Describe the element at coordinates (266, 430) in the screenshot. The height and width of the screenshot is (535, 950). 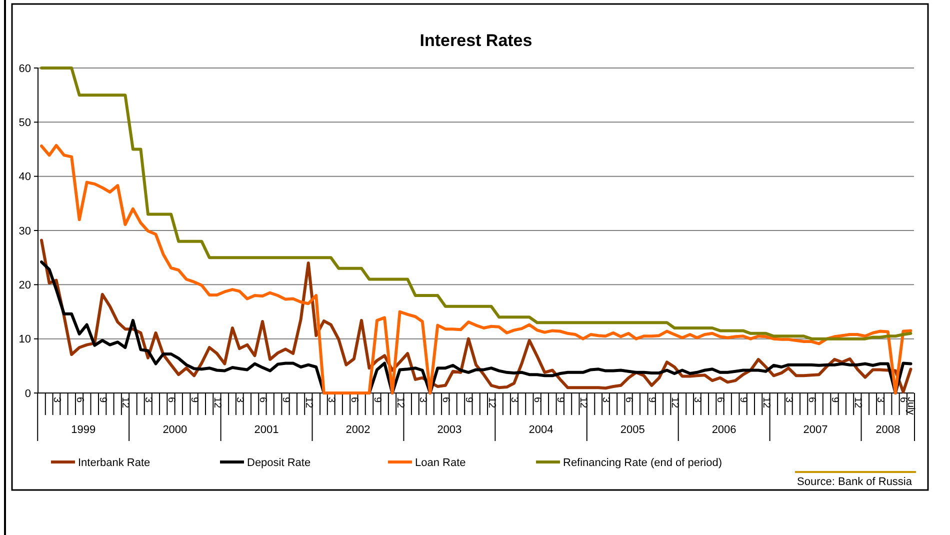
I see `text: 2001` at that location.